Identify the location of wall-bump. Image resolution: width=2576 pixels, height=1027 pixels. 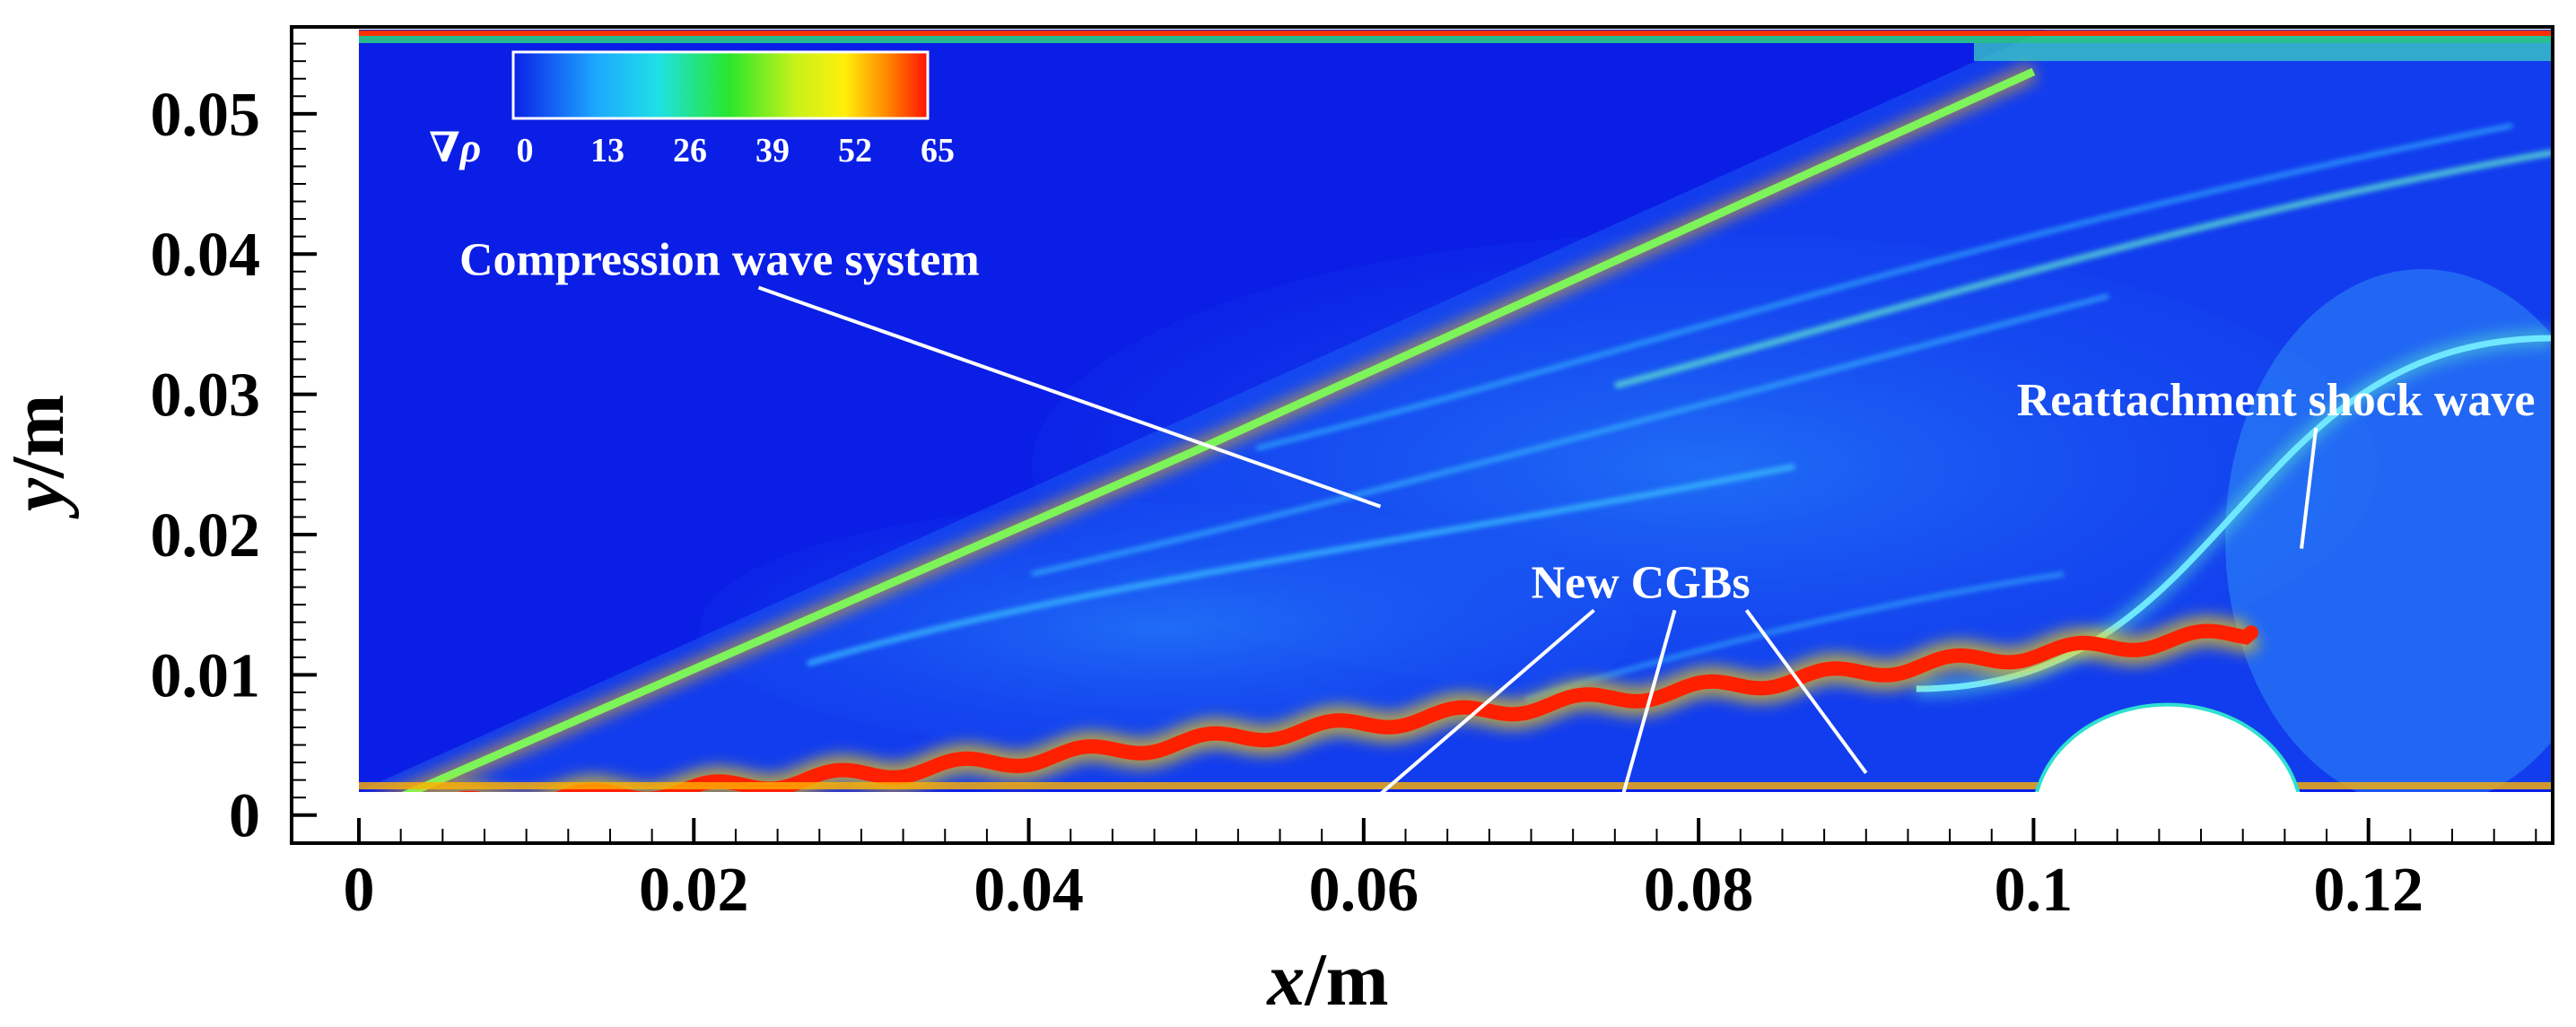
(2168, 747).